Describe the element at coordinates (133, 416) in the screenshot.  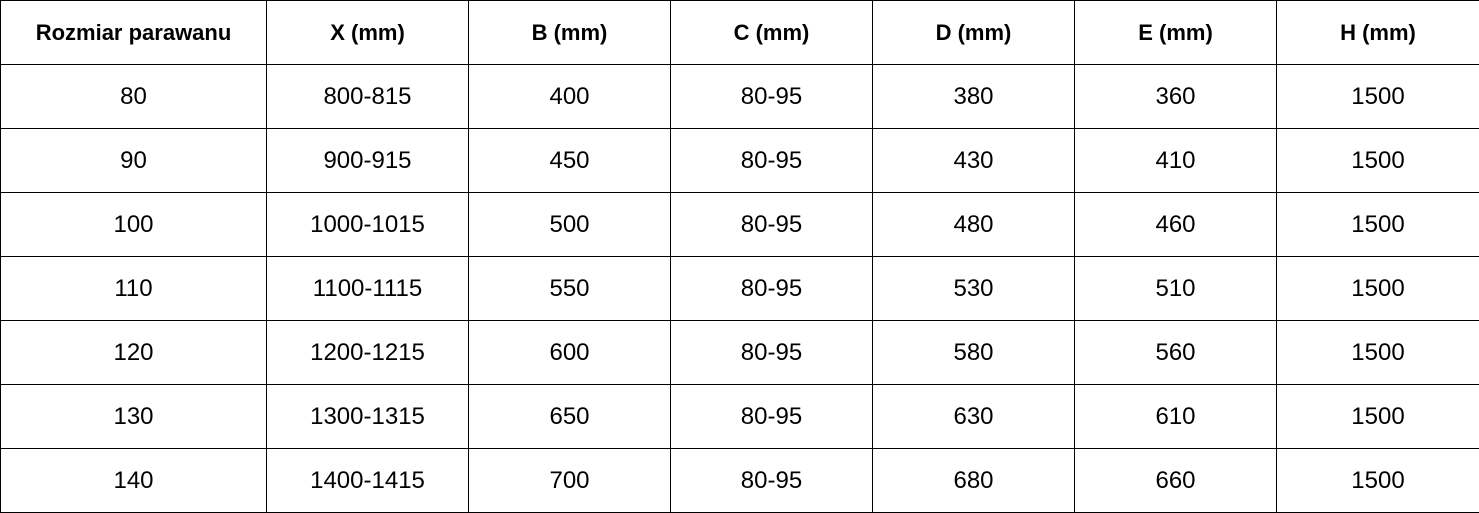
I see `table-cell: 130` at that location.